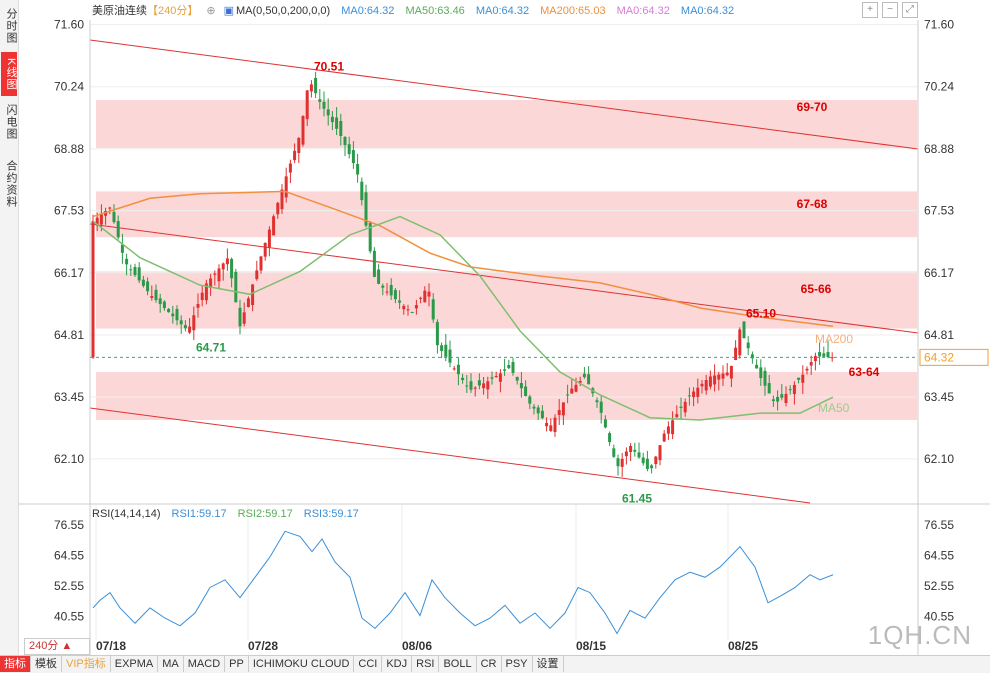 This screenshot has height=673, width=990. Describe the element at coordinates (46, 664) in the screenshot. I see `tab-template: 模板` at that location.